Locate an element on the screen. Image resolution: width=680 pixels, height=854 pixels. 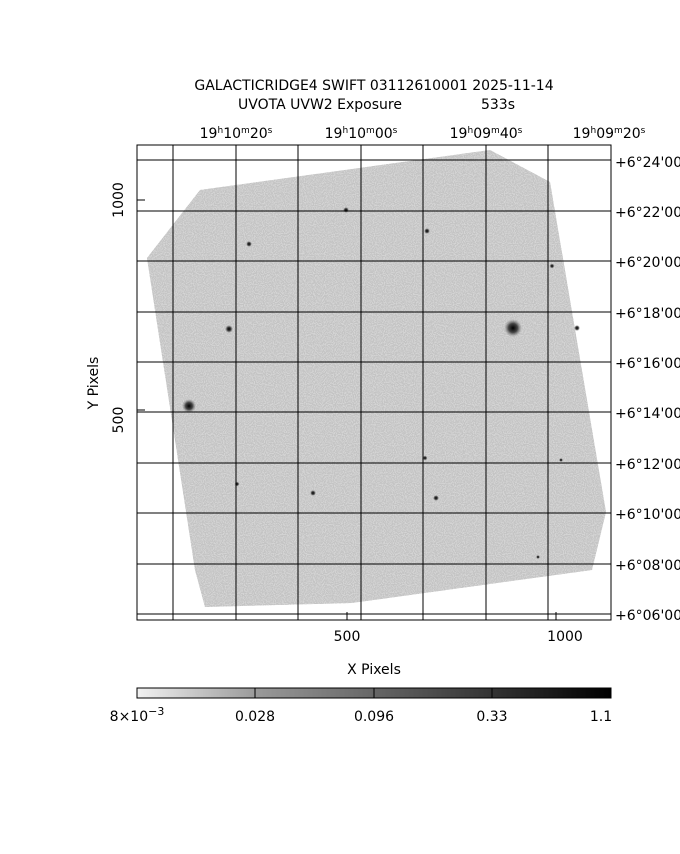
x-tick-label: 500 is located at coordinates (347, 637).